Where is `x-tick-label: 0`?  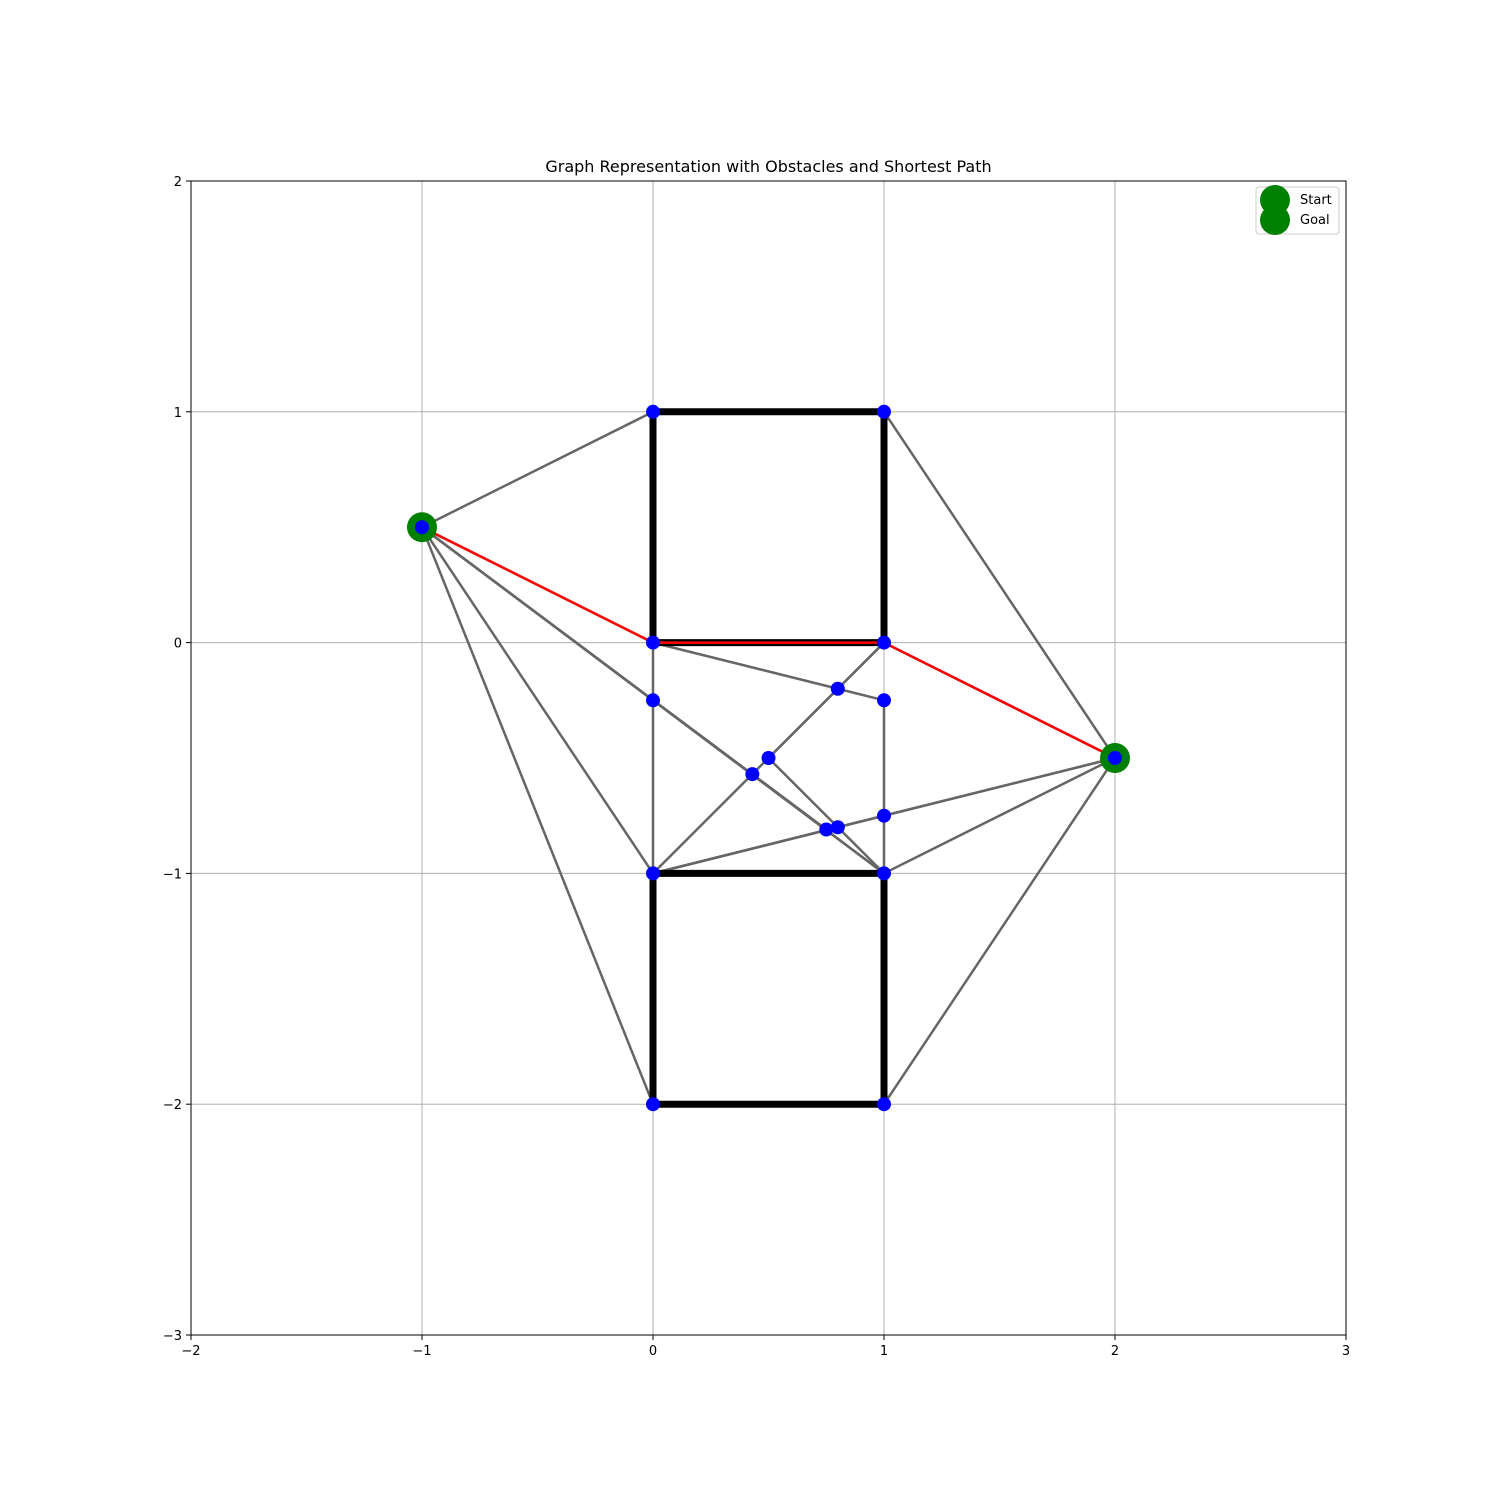
x-tick-label: 0 is located at coordinates (653, 1351).